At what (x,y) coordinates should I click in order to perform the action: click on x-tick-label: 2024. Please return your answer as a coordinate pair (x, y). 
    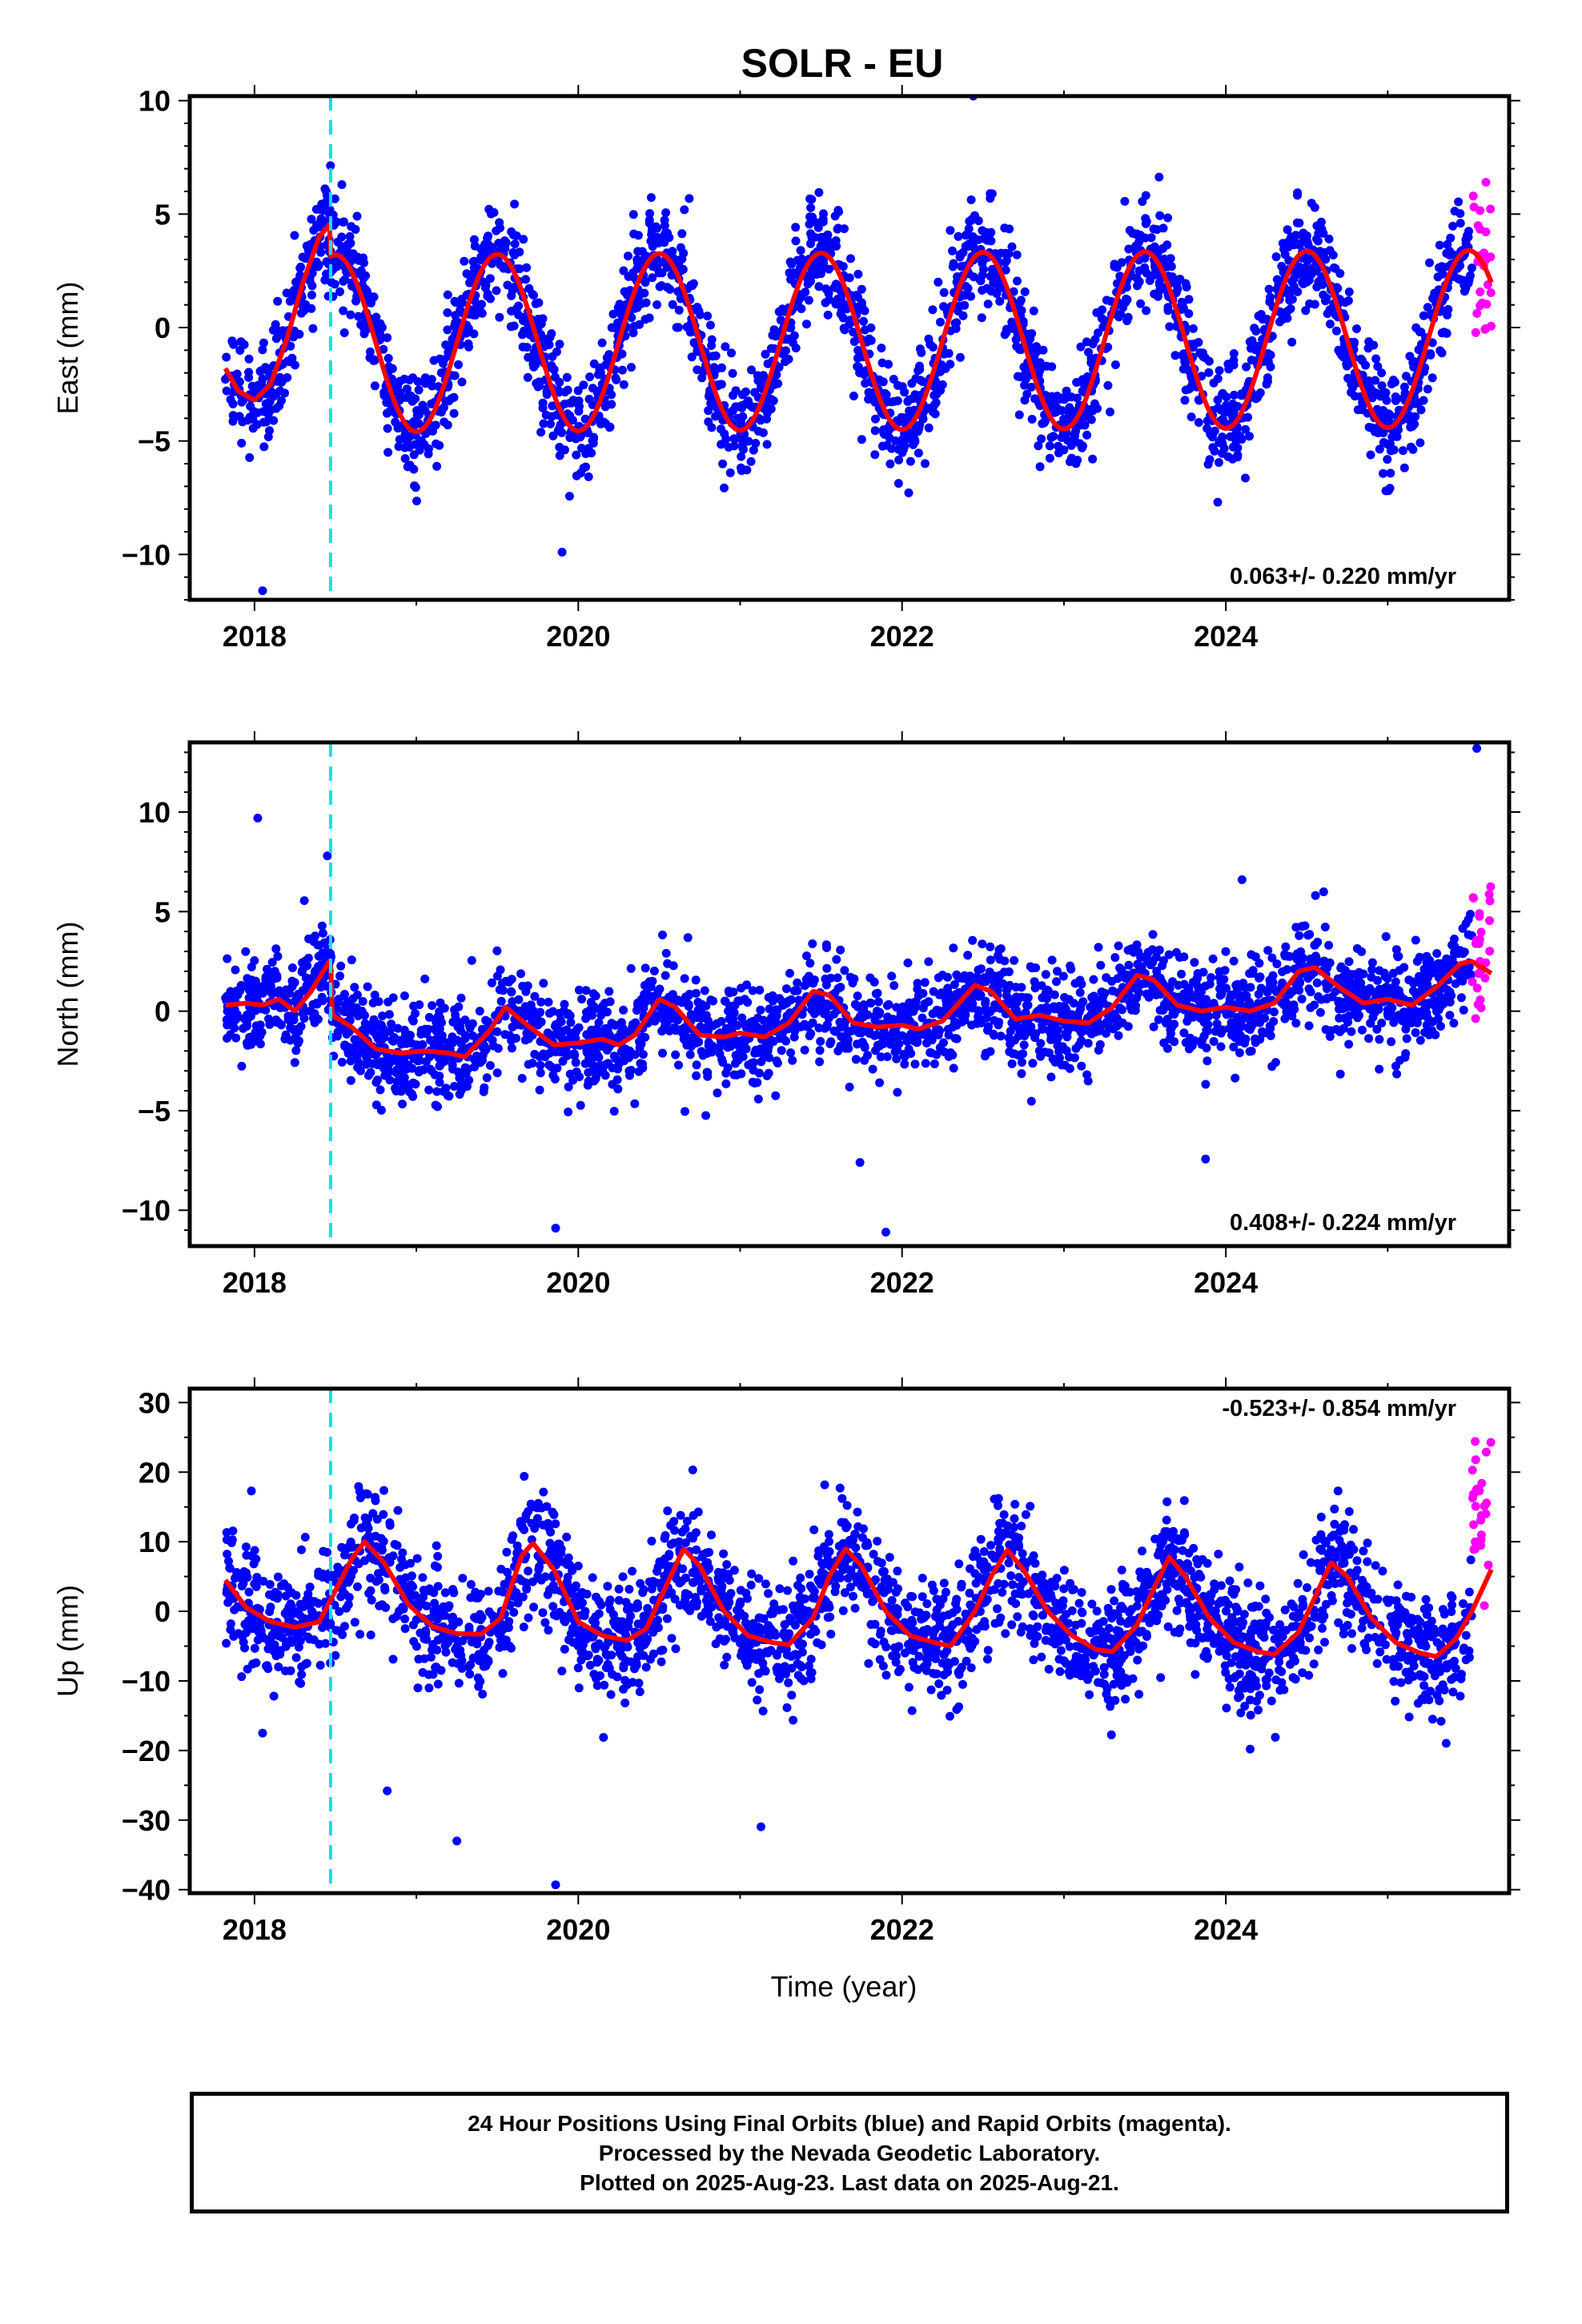
    Looking at the image, I should click on (1226, 1282).